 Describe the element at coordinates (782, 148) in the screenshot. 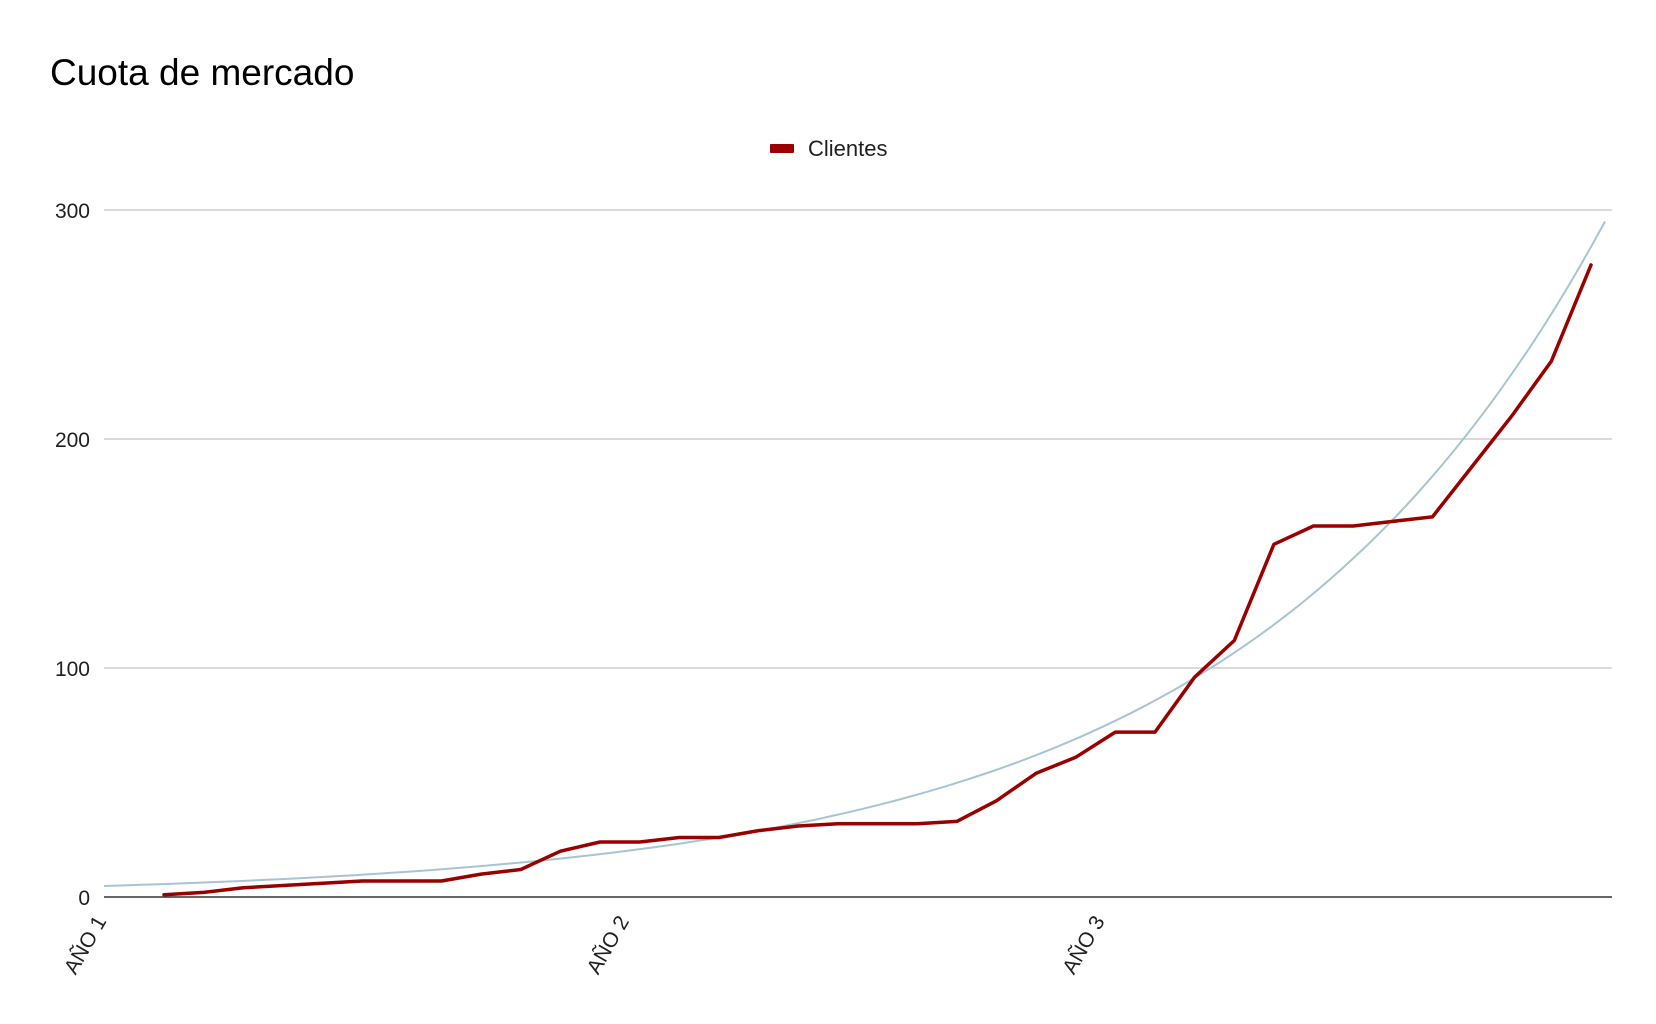

I see `legend-swatch-clientes` at that location.